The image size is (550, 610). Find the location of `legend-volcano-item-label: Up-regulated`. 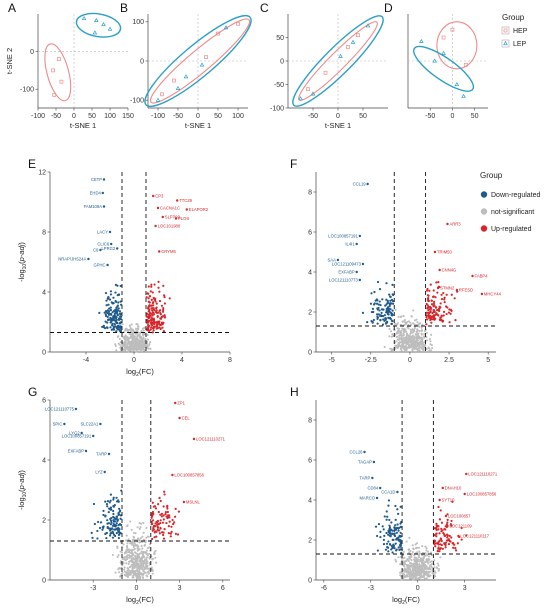

legend-volcano-item-label: Up-regulated is located at coordinates (511, 229).